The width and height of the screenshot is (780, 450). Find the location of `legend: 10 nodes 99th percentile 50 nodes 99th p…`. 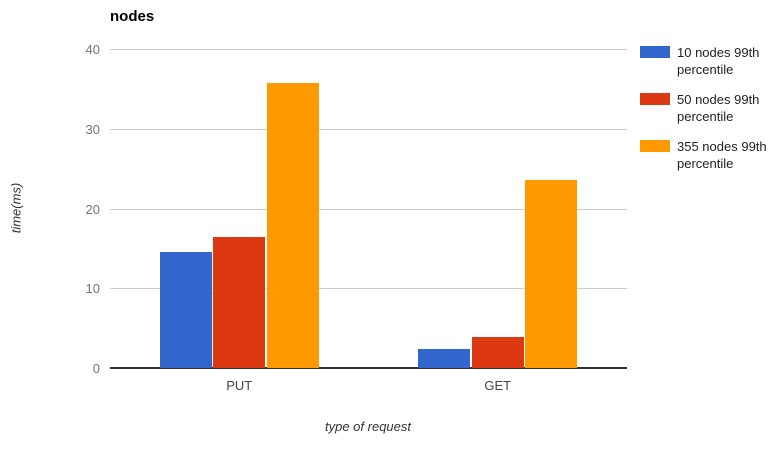

legend: 10 nodes 99th percentile 50 nodes 99th p… is located at coordinates (709, 108).